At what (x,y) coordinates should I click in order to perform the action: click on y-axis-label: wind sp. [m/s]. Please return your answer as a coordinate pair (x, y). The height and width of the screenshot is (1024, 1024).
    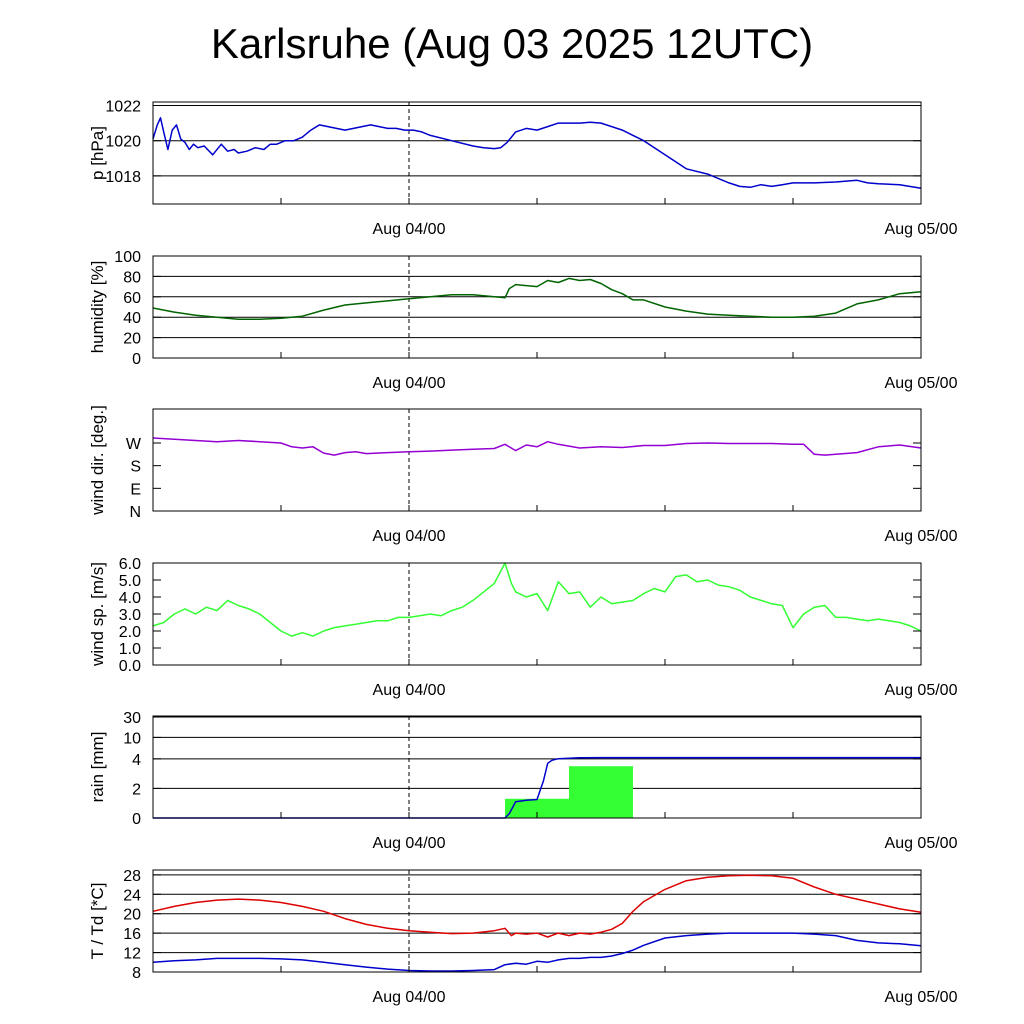
    Looking at the image, I should click on (97, 614).